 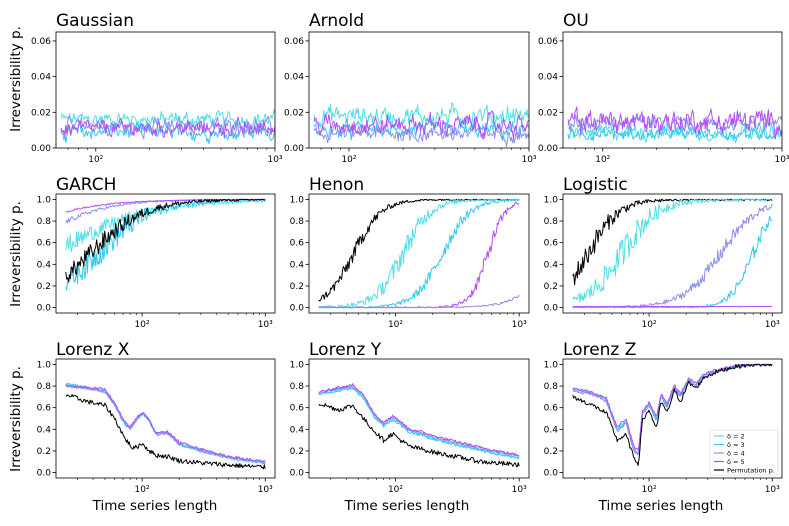 I want to click on panel-title: OU, so click(x=576, y=21).